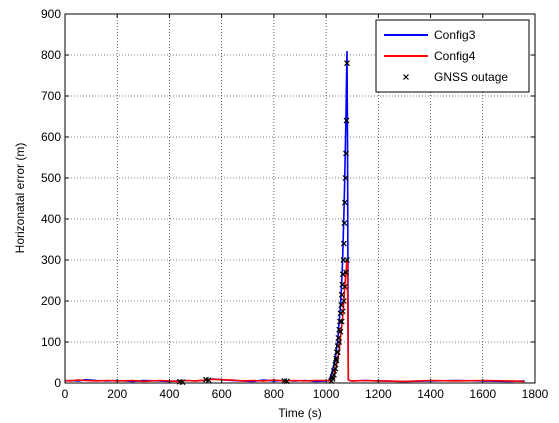  What do you see at coordinates (65, 394) in the screenshot?
I see `x-tick-label: 0` at bounding box center [65, 394].